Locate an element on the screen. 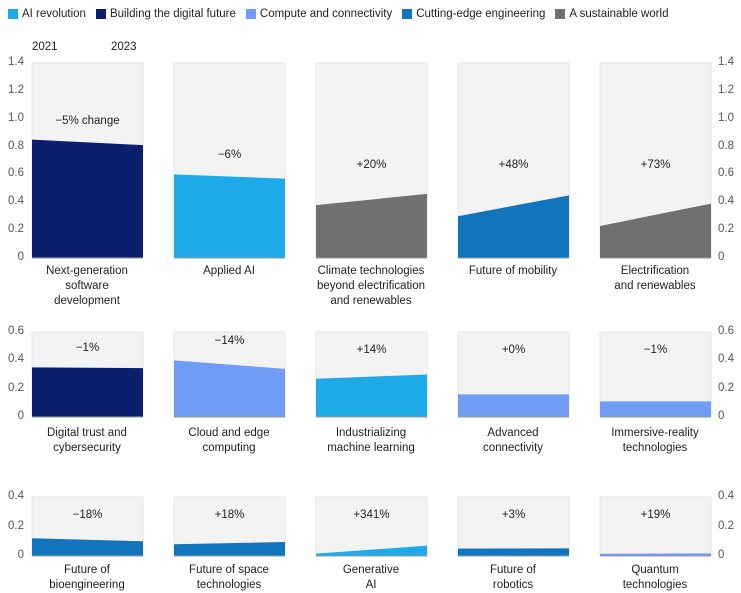 This screenshot has height=593, width=741. annotation: +14% is located at coordinates (371, 350).